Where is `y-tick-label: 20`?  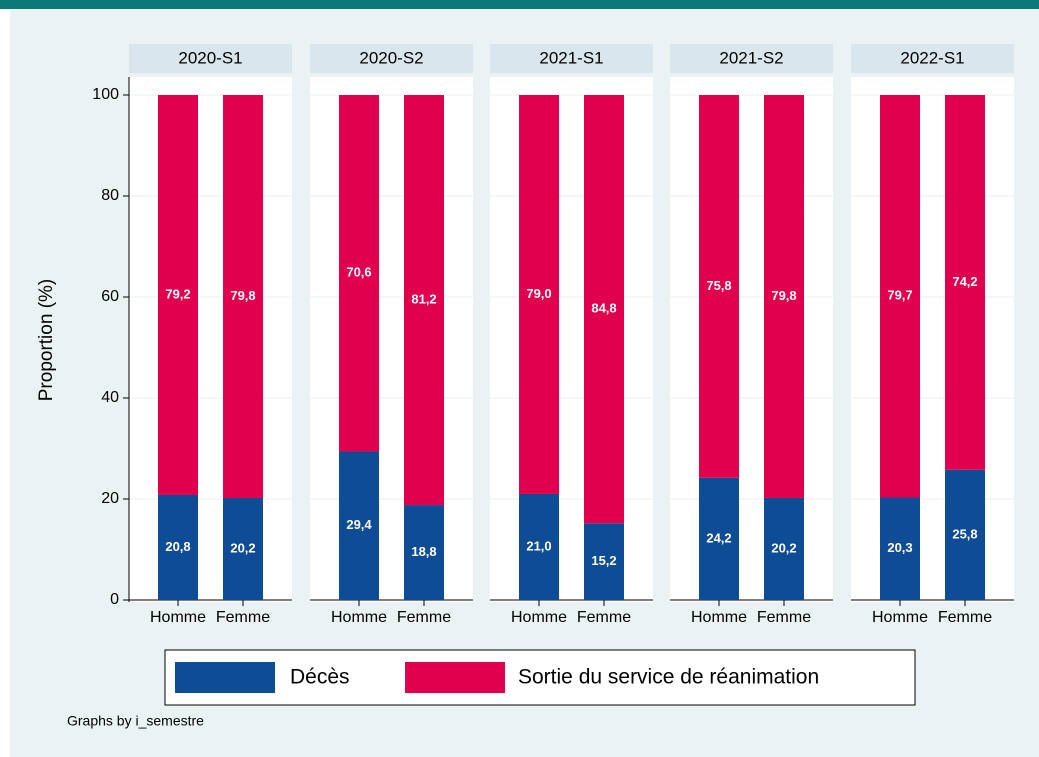 y-tick-label: 20 is located at coordinates (110, 498).